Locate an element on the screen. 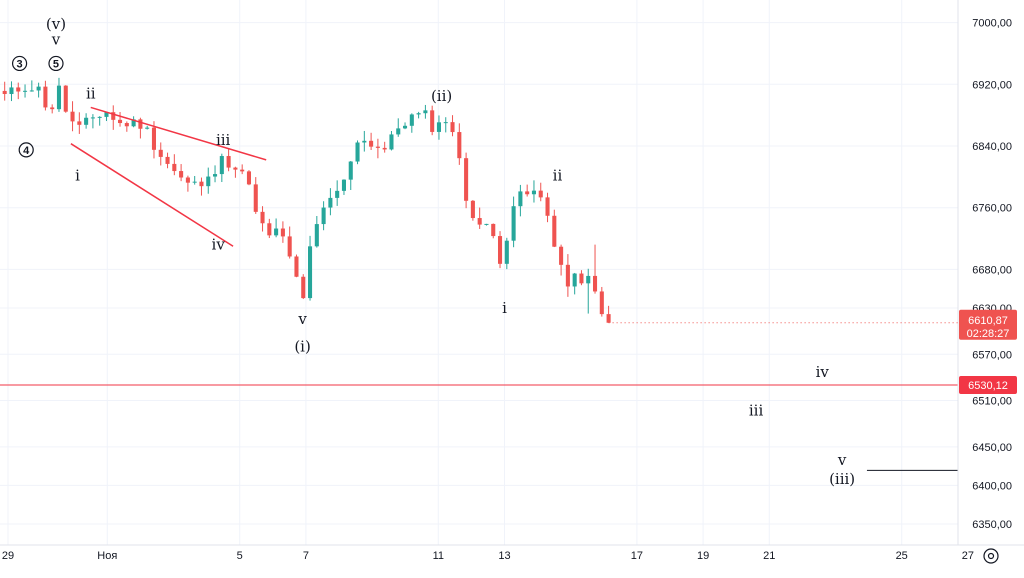  x-tick-label: 25 is located at coordinates (902, 556).